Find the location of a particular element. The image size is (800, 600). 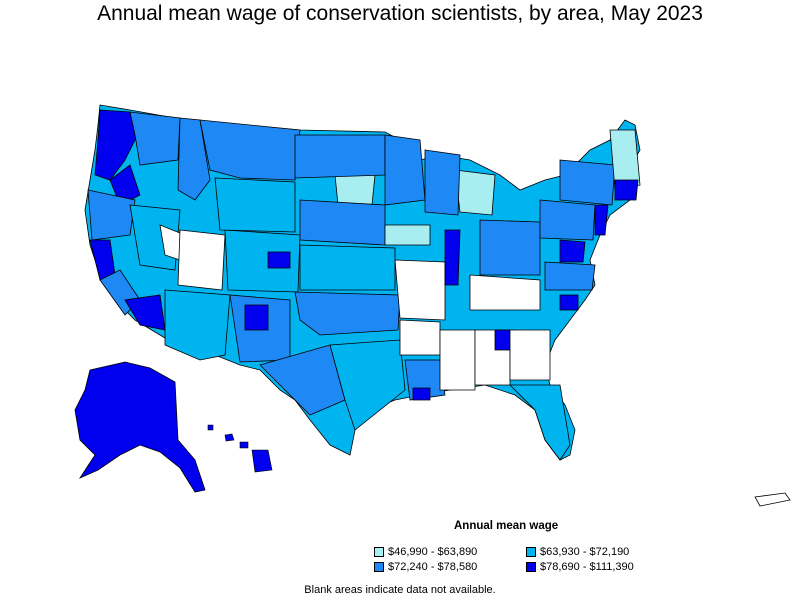

region-ga-blank is located at coordinates (530, 355).